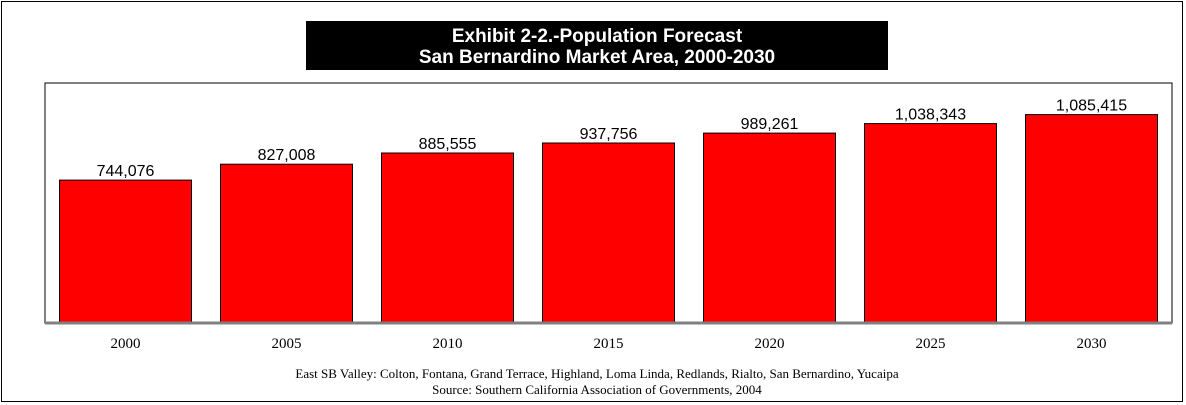  I want to click on chart-title-background, so click(597, 45).